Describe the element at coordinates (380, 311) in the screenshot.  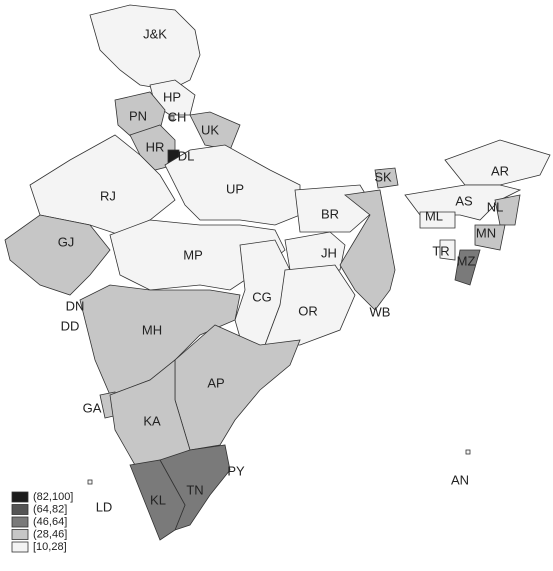
I see `region-label: WB` at that location.